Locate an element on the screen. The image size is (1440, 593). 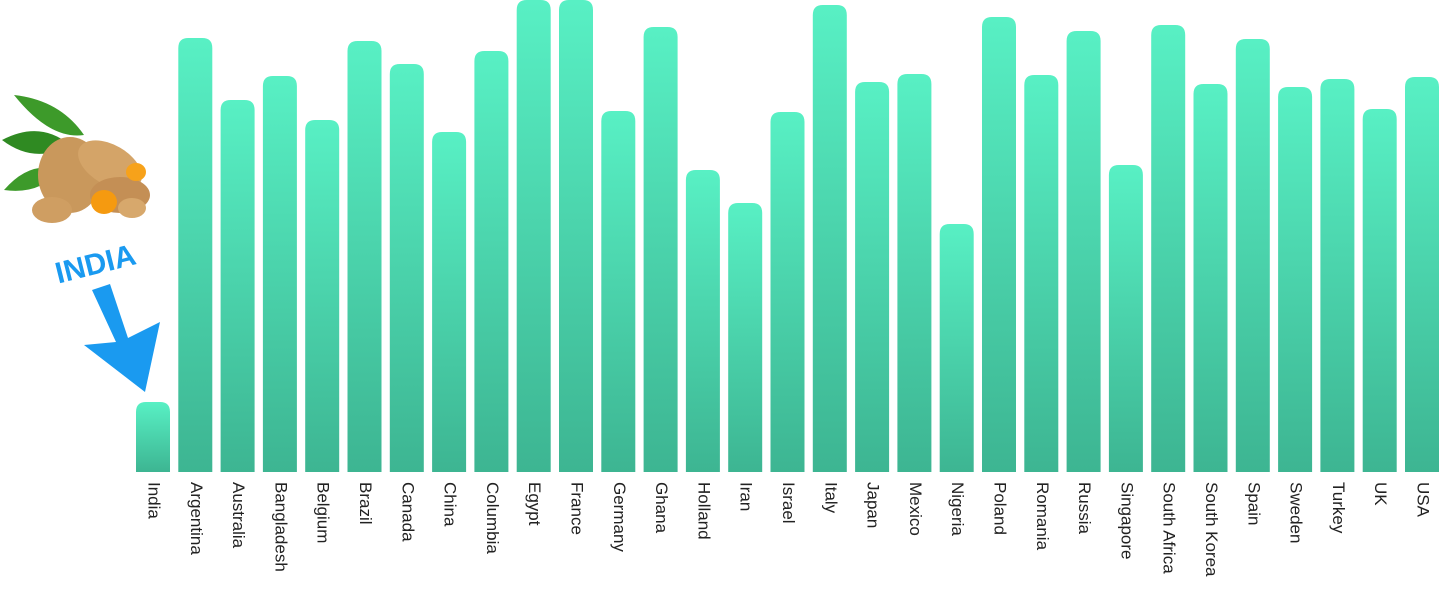
x-tick-label: South Africa is located at coordinates (1169, 528).